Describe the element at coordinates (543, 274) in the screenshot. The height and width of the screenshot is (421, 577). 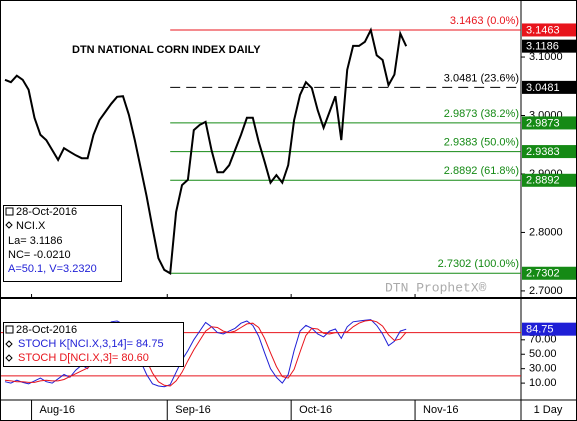
I see `axis-tag-label: 2.7302` at that location.